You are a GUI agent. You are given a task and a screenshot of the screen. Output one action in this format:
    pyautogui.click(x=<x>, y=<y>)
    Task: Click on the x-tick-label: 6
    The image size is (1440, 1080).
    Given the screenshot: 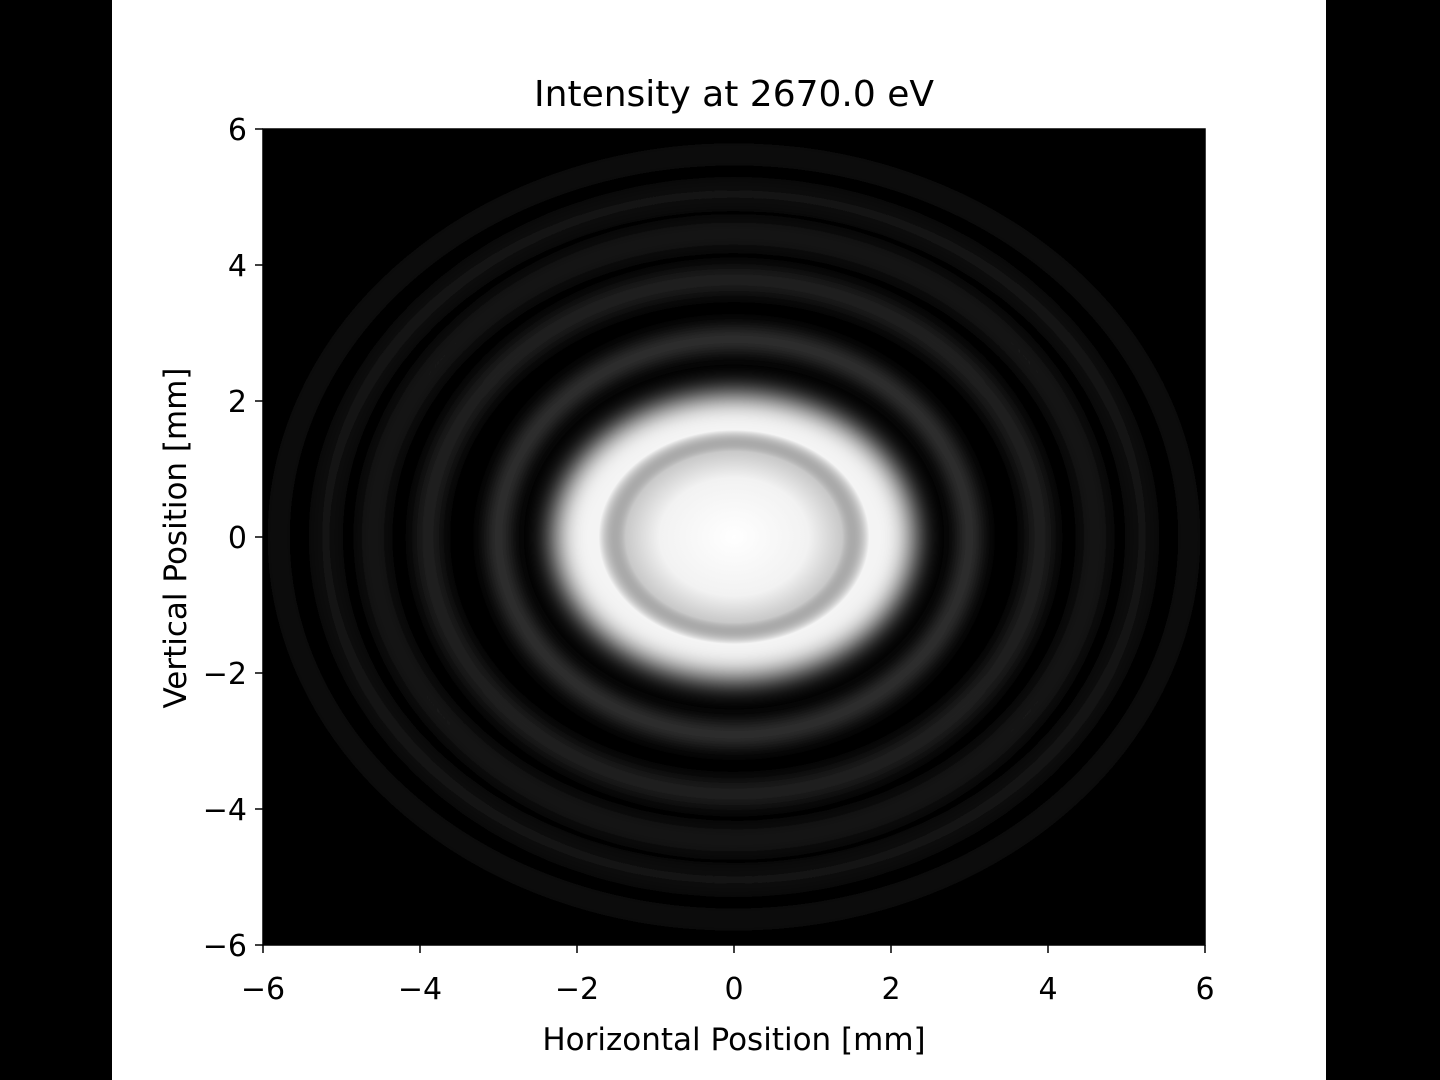 What is the action you would take?
    pyautogui.click(x=1204, y=989)
    